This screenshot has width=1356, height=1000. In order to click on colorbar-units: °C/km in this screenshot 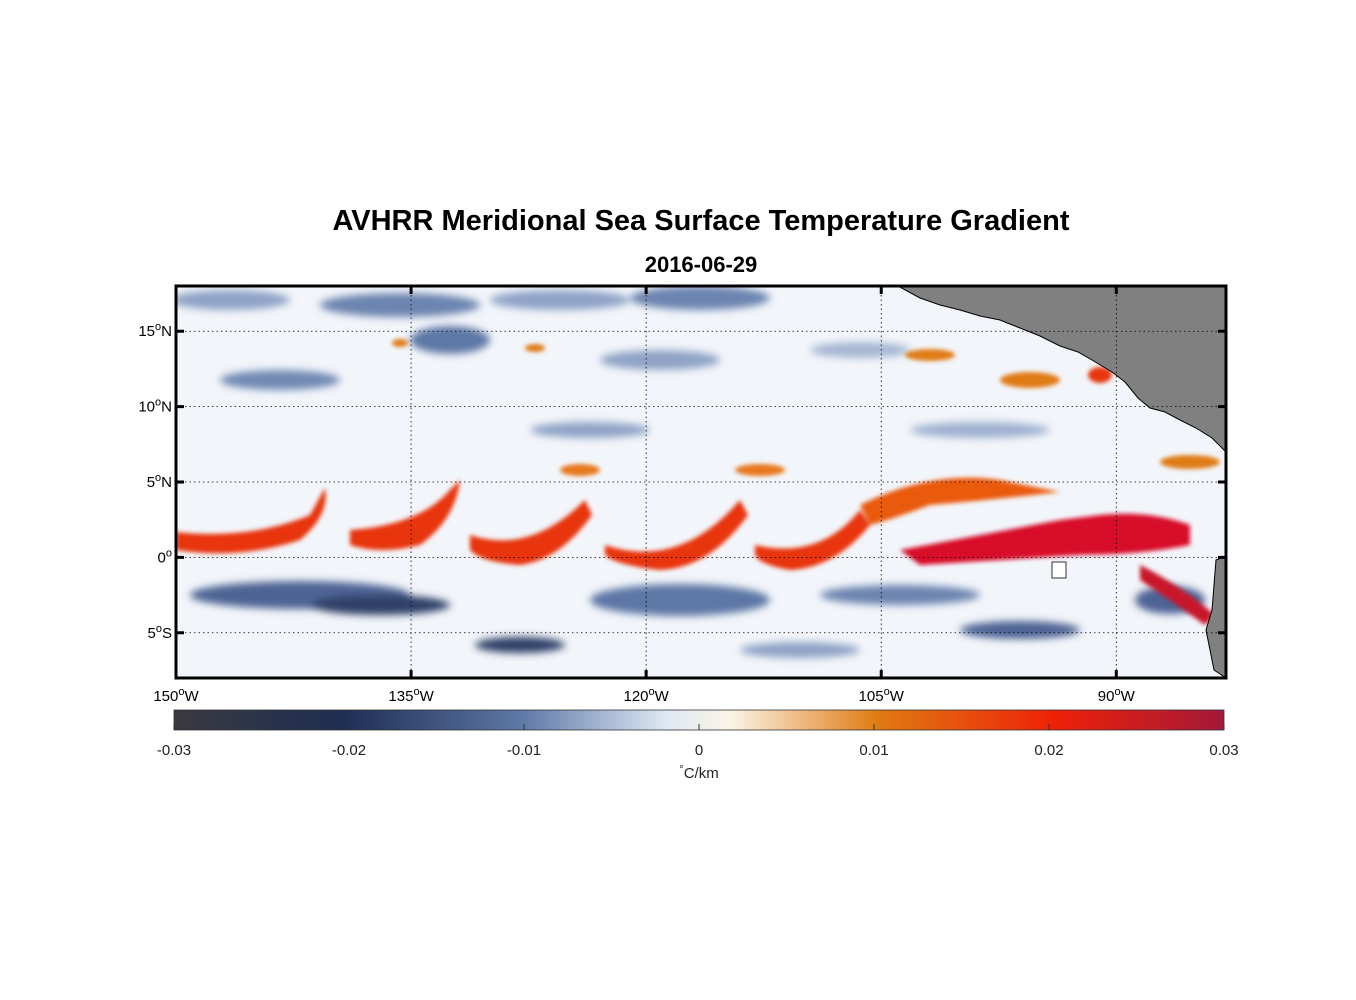, I will do `click(698, 773)`.